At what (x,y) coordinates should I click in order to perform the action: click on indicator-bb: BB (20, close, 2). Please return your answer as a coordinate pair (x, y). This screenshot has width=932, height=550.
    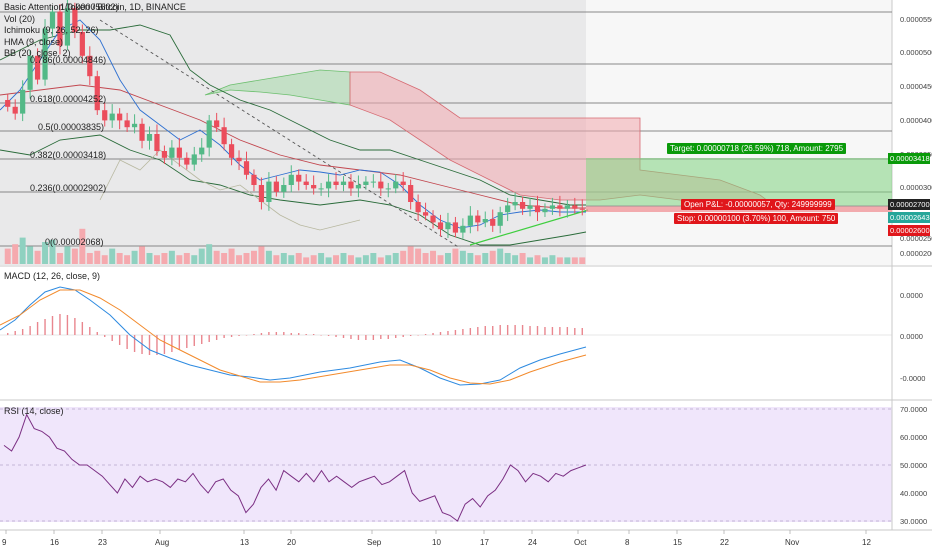
    Looking at the image, I should click on (37, 53).